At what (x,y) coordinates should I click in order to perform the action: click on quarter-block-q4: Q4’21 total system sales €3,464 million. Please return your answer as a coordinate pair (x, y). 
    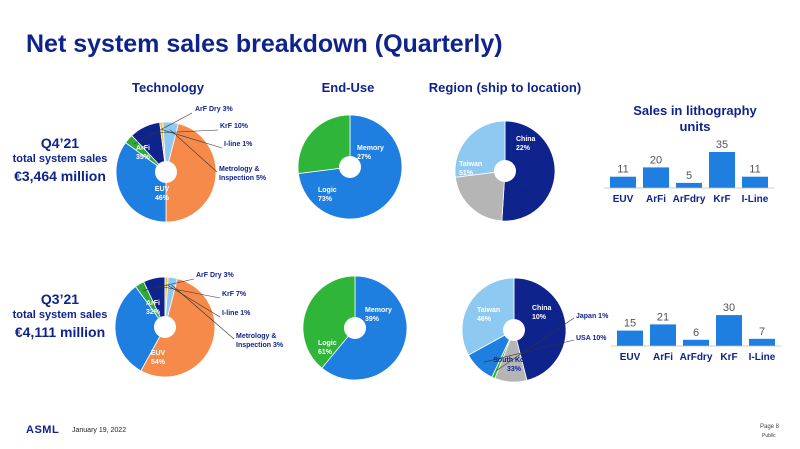
    Looking at the image, I should click on (60, 159).